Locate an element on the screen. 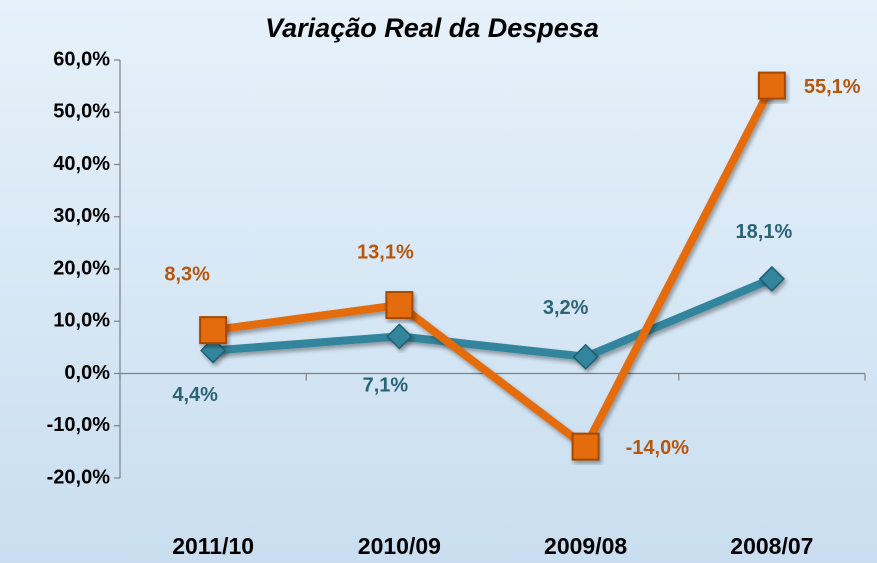 This screenshot has height=563, width=877. y-tick-label: -20,0% is located at coordinates (79, 477).